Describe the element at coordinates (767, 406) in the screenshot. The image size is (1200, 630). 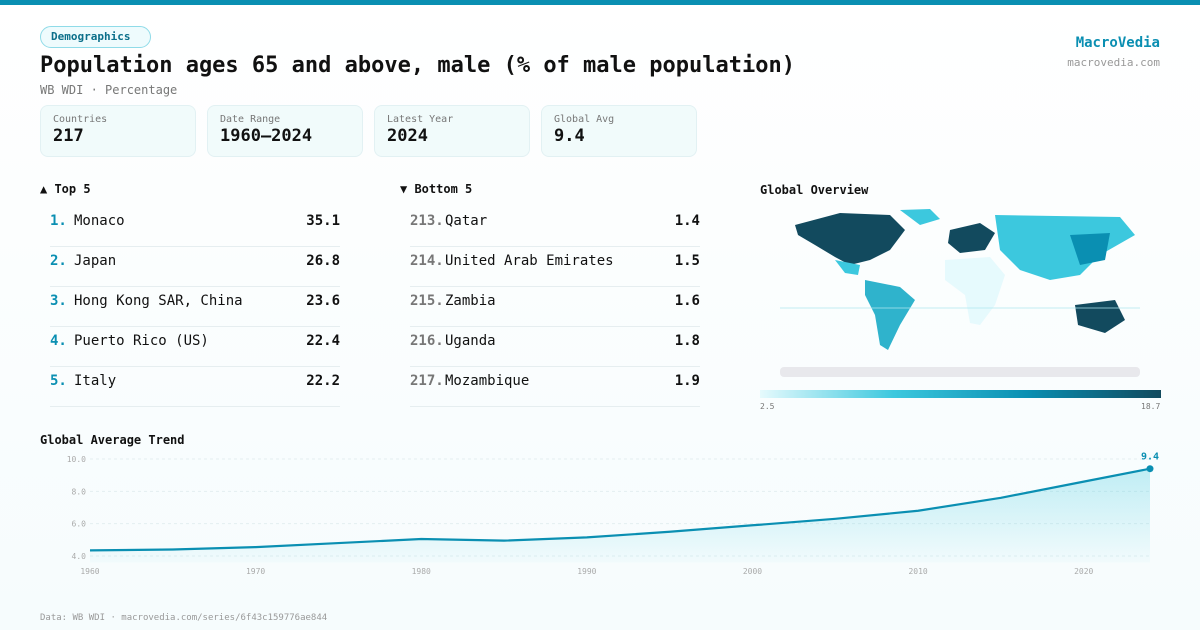
I see `scale-min-label: 2.5` at that location.